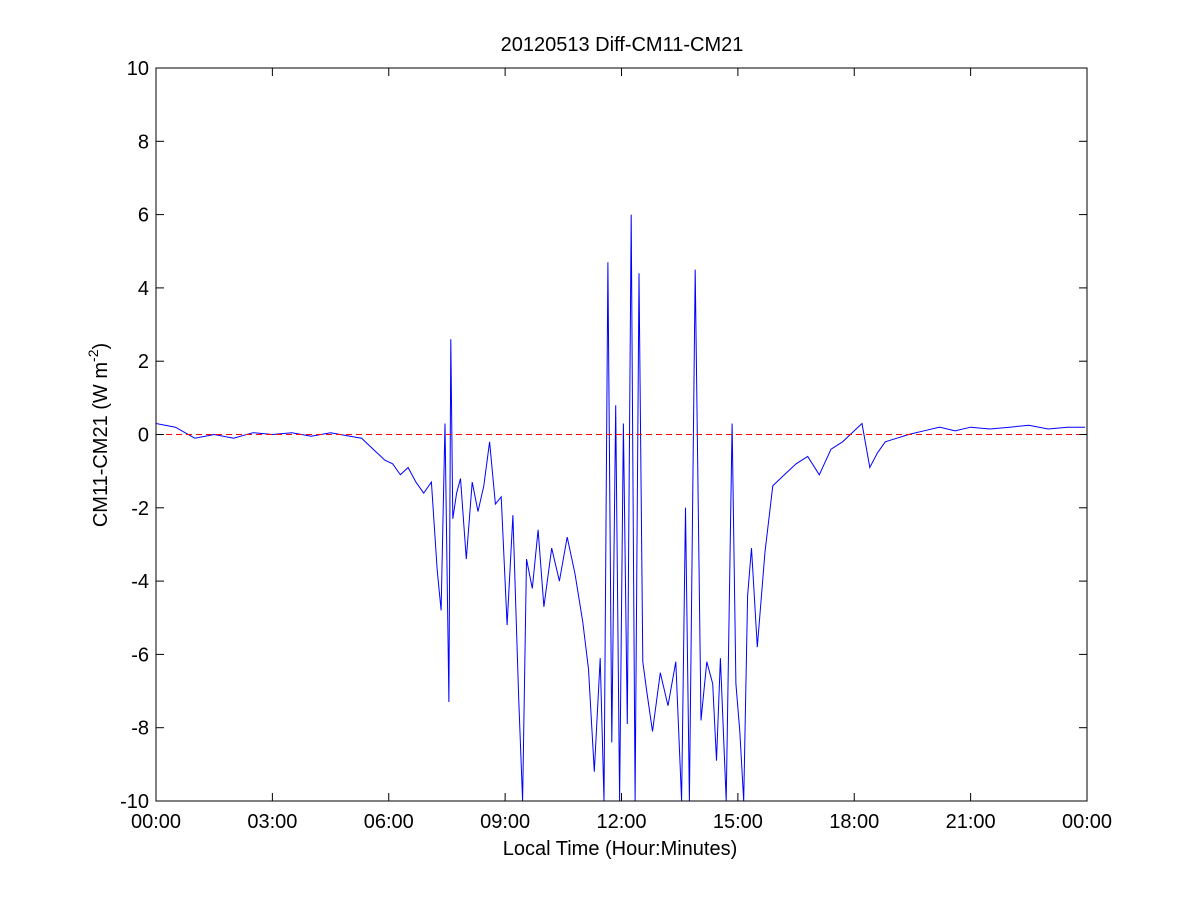  Describe the element at coordinates (854, 822) in the screenshot. I see `x-tick-label: 18:00` at that location.